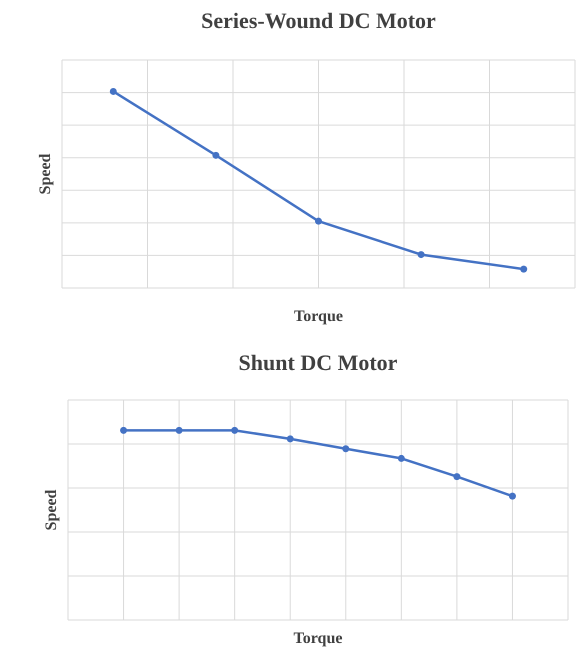 The width and height of the screenshot is (584, 649). I want to click on chart-title: Series-Wound DC Motor, so click(318, 20).